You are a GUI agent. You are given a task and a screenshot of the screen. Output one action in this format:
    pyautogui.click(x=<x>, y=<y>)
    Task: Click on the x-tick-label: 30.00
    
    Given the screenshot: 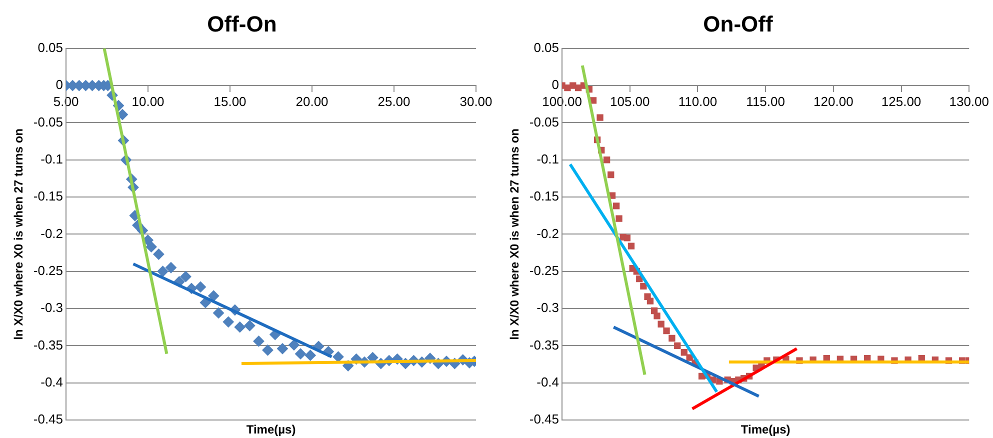 What is the action you would take?
    pyautogui.click(x=476, y=101)
    